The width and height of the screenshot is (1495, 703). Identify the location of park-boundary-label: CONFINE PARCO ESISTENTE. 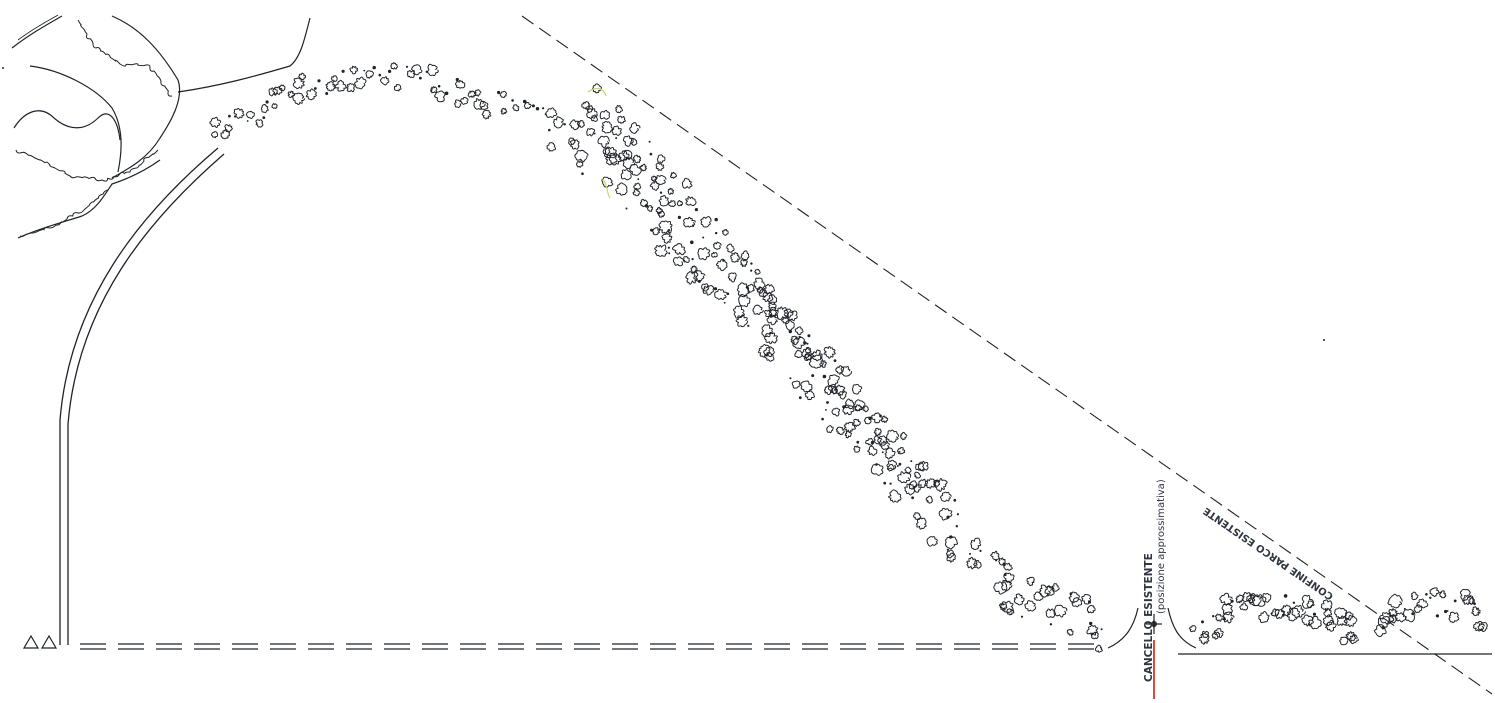
(1268, 553).